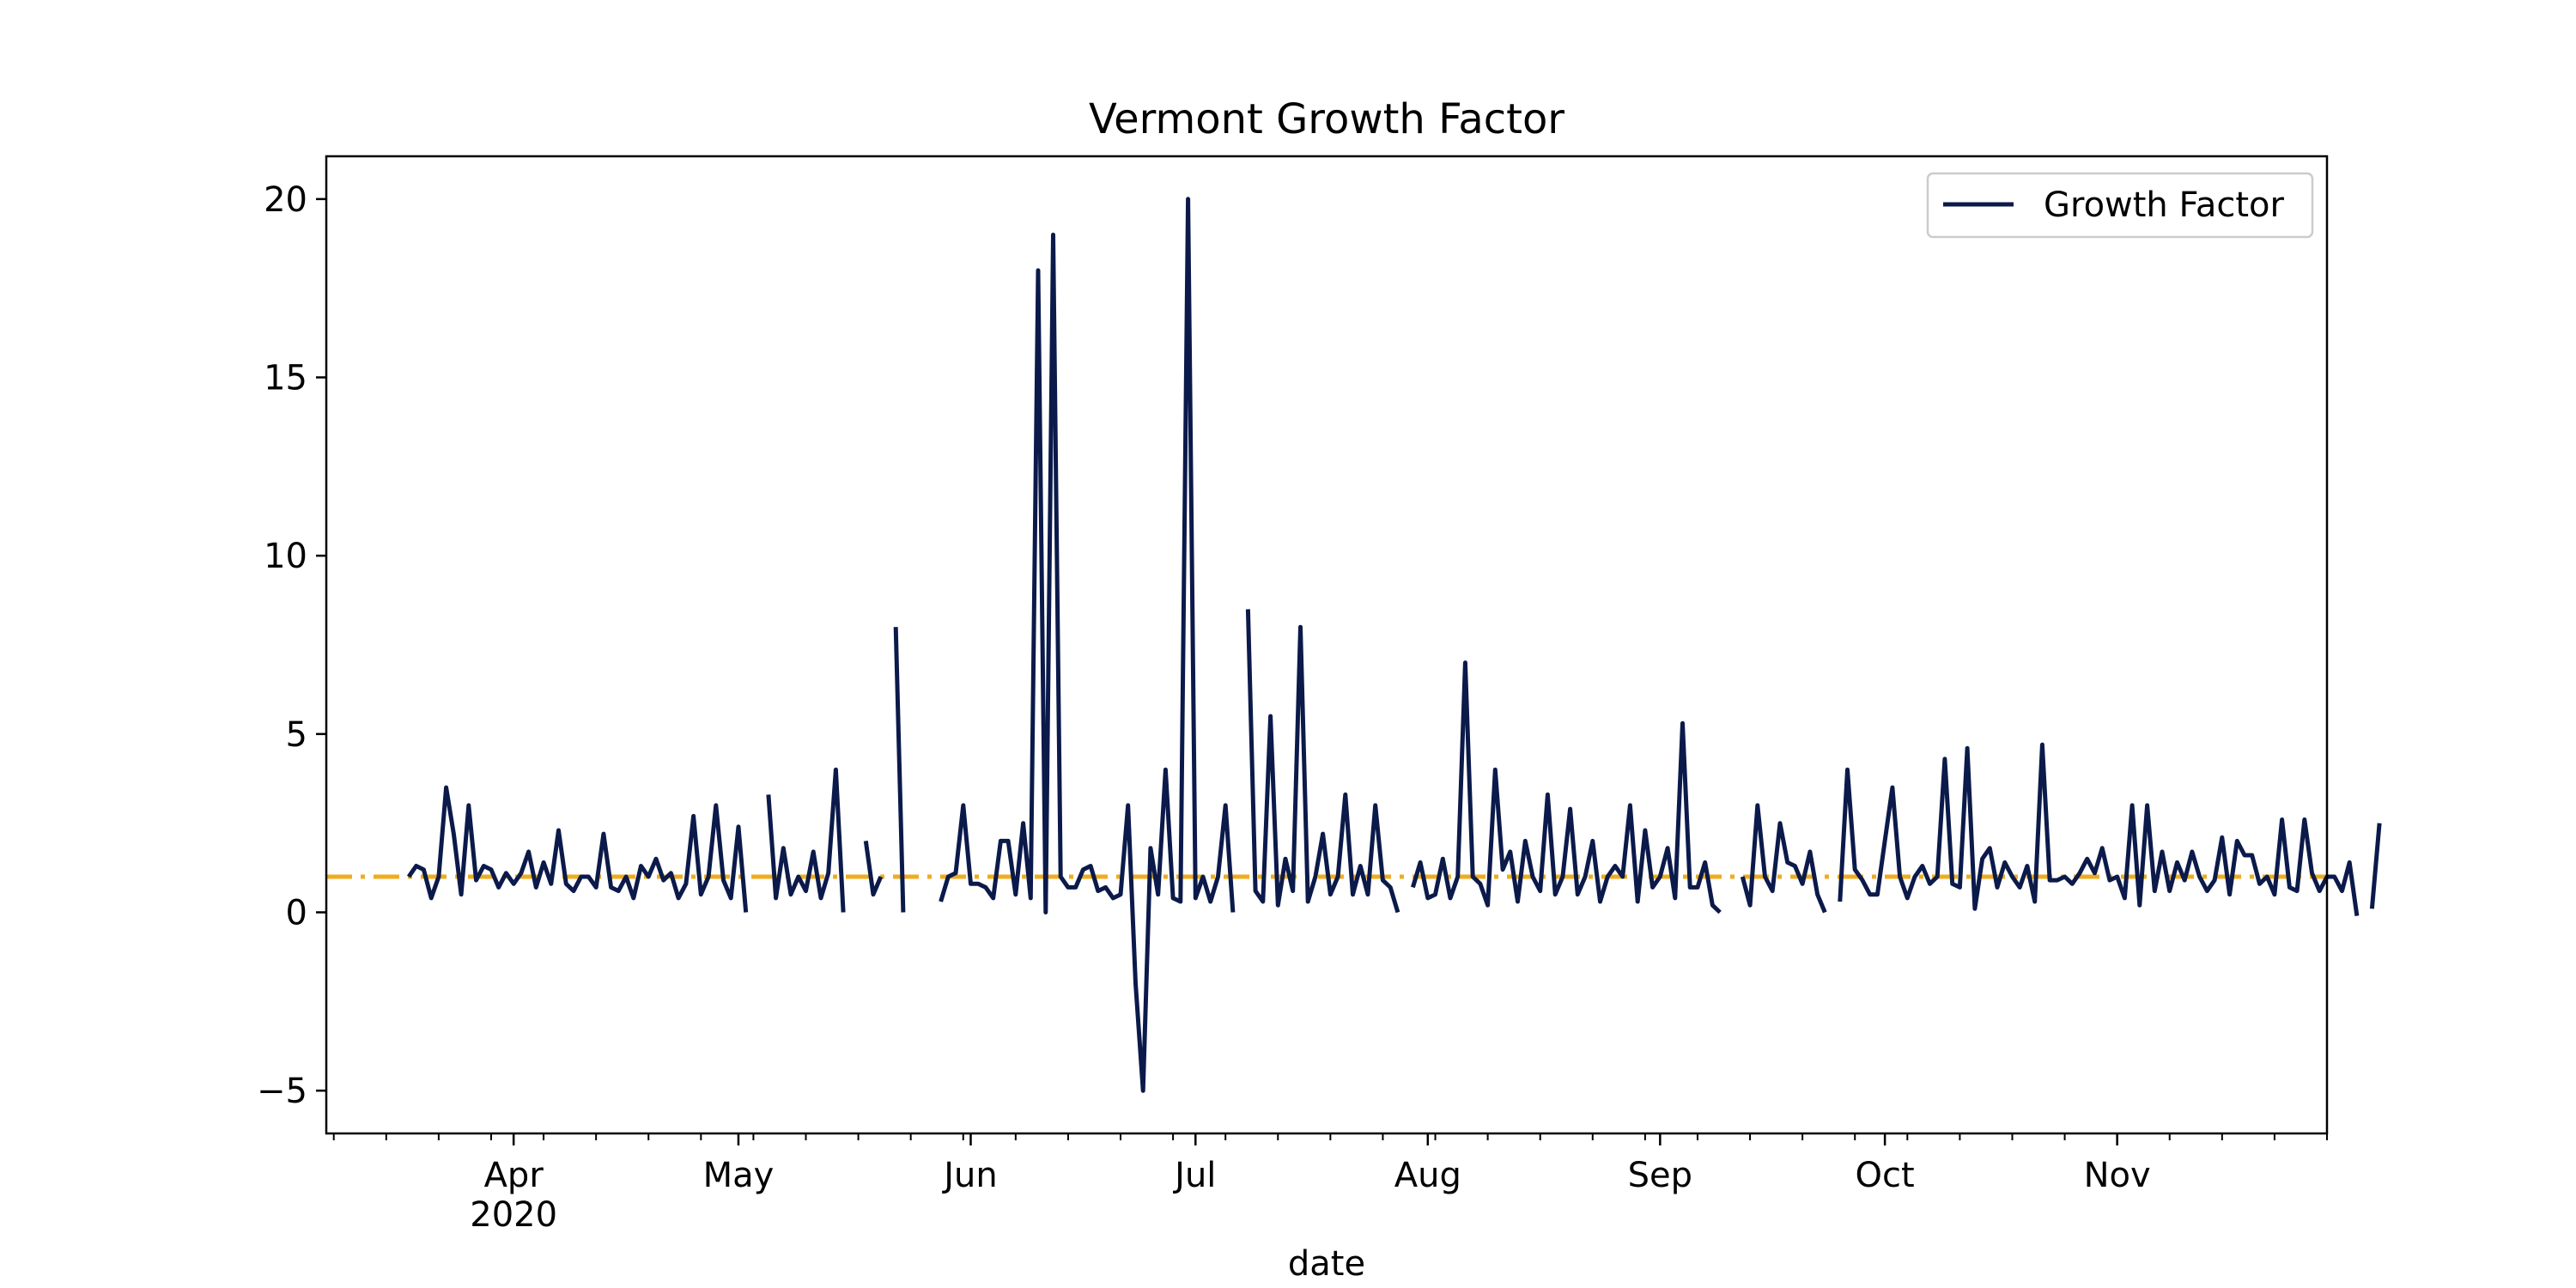 The height and width of the screenshot is (1288, 2576). What do you see at coordinates (291, 645) in the screenshot?
I see `y-axis: −5 0 5 10 15 20` at bounding box center [291, 645].